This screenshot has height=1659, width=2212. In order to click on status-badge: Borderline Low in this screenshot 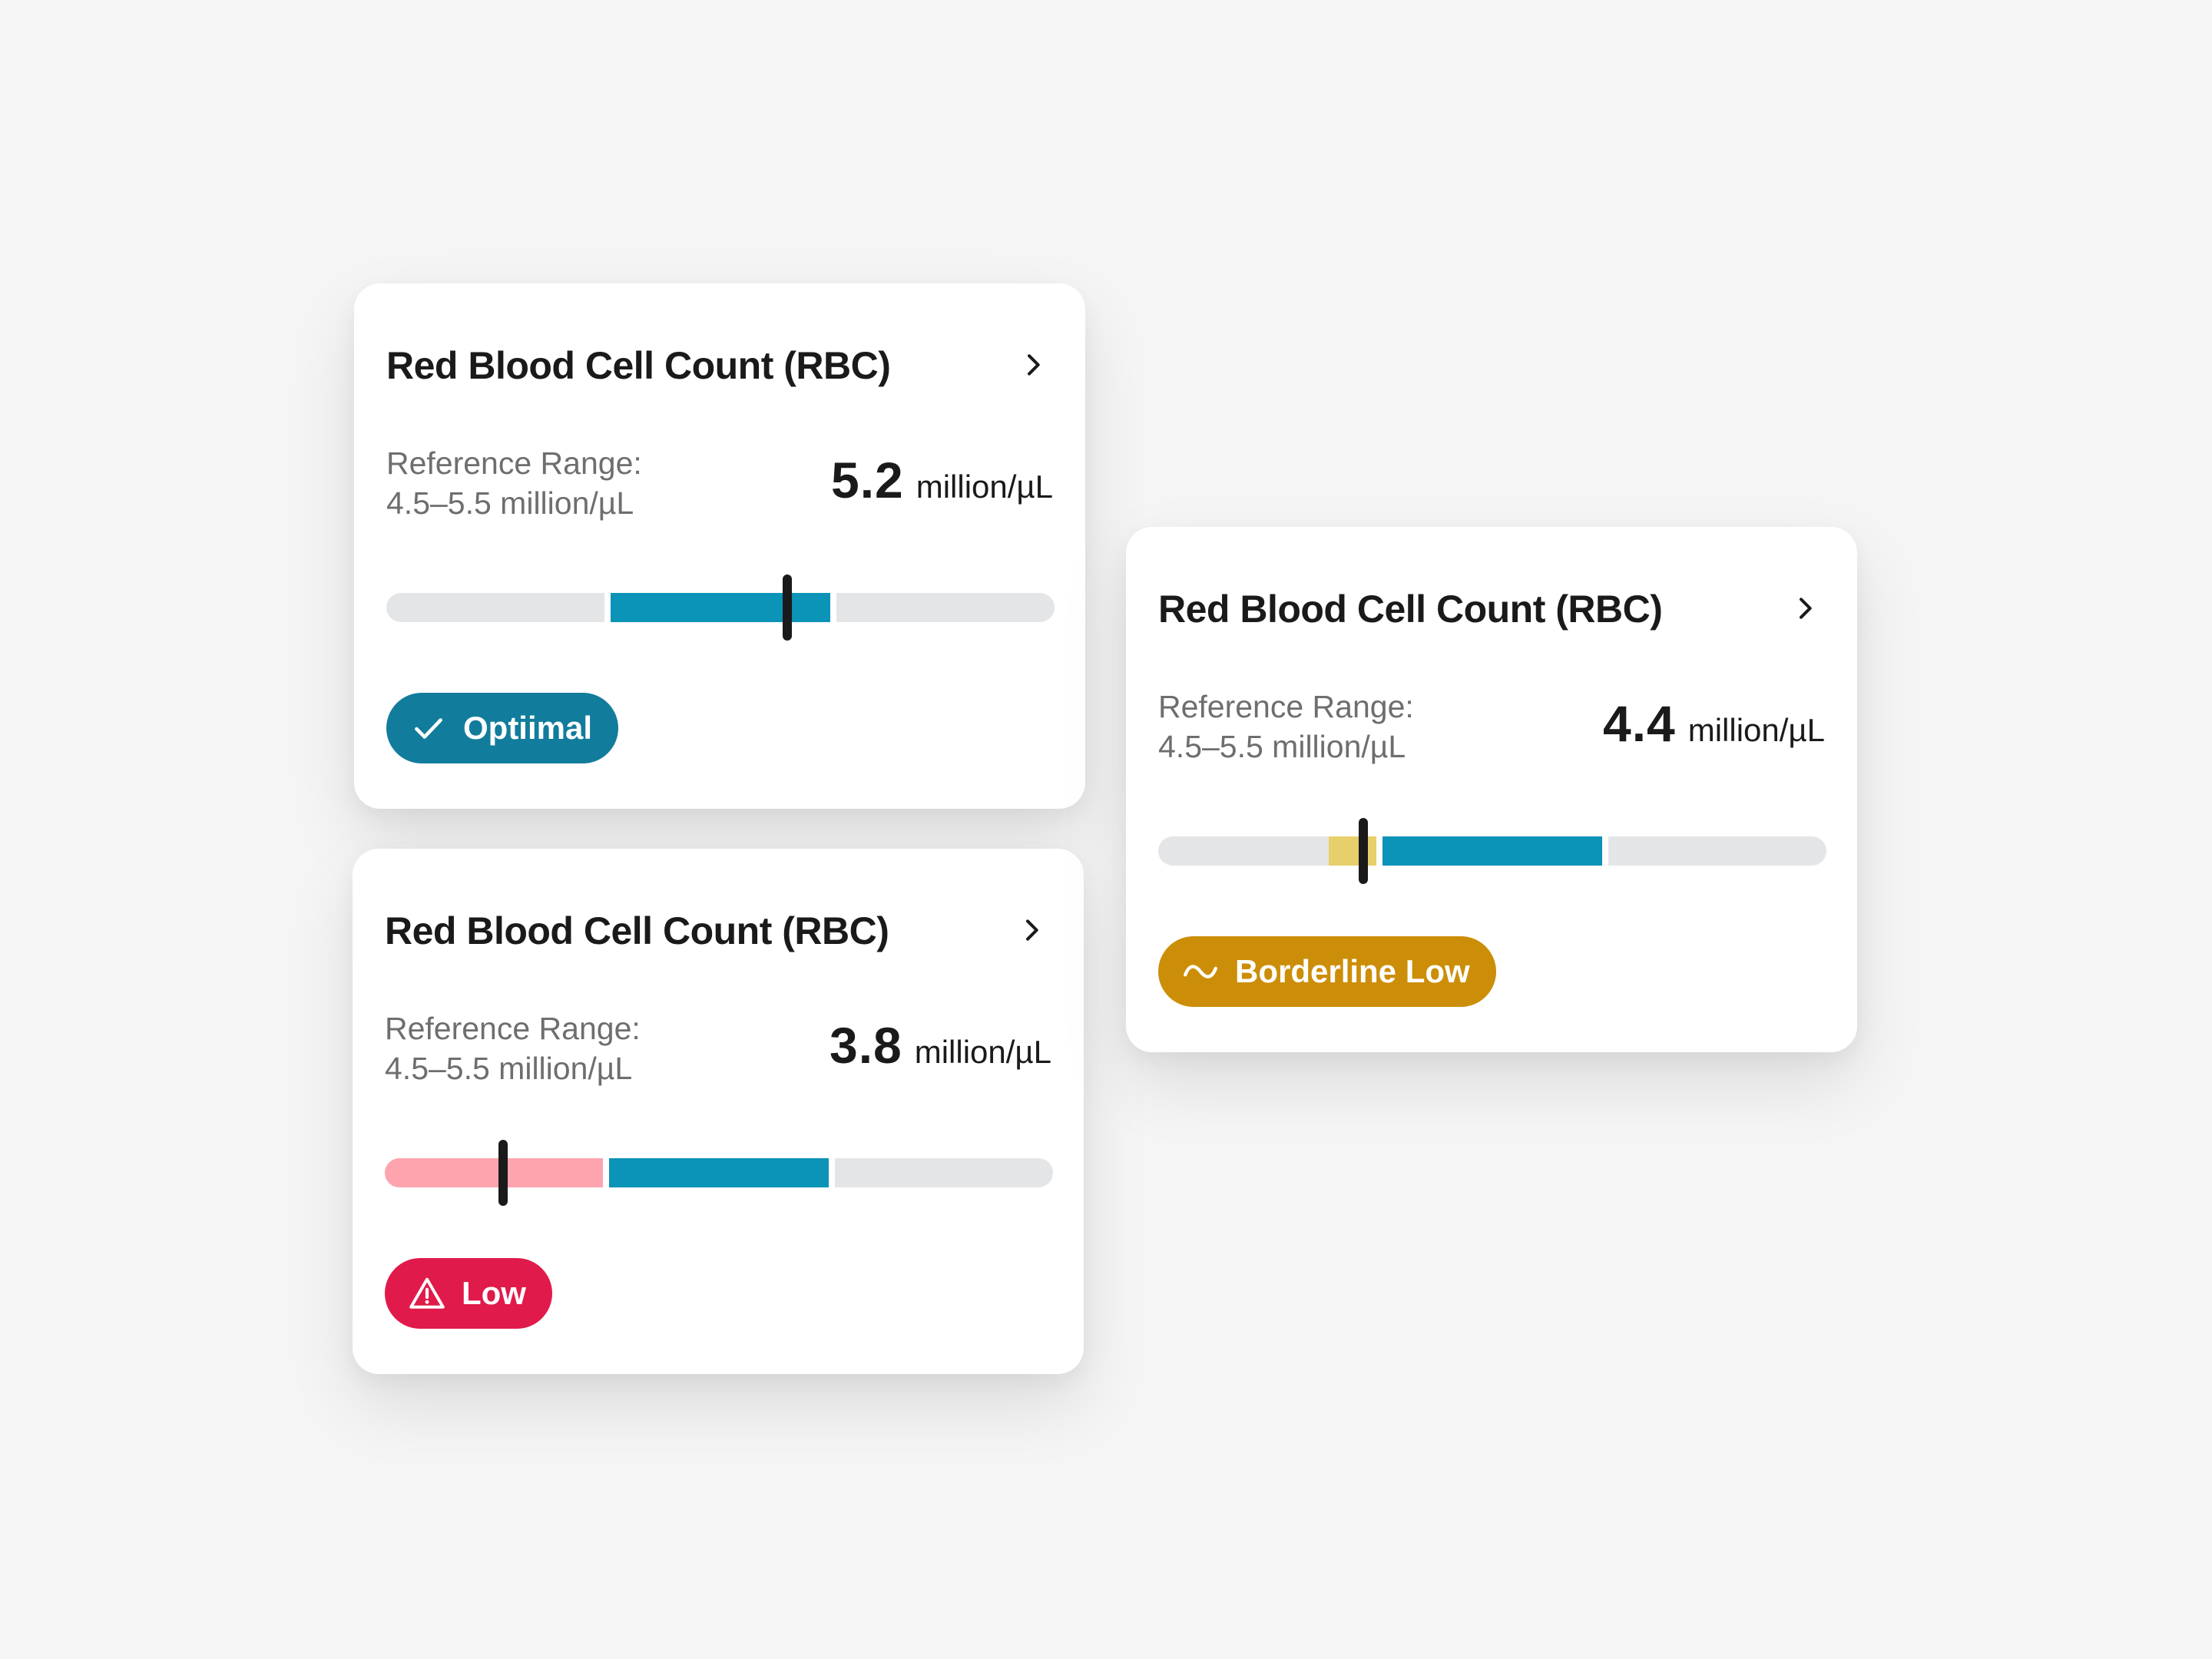, I will do `click(1327, 971)`.